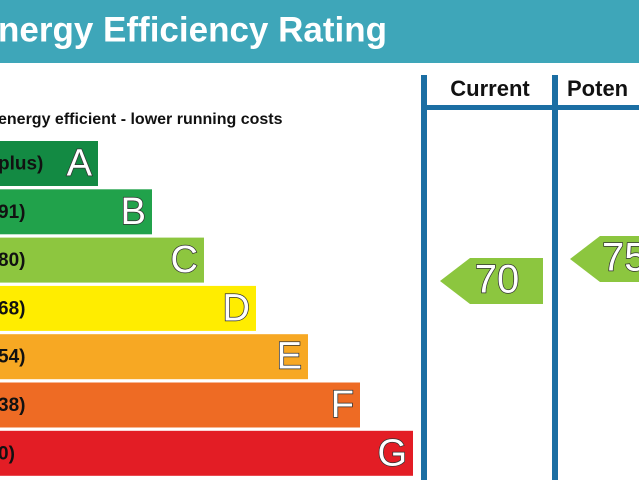 This screenshot has width=639, height=480. Describe the element at coordinates (597, 88) in the screenshot. I see `column-header: Poten` at that location.